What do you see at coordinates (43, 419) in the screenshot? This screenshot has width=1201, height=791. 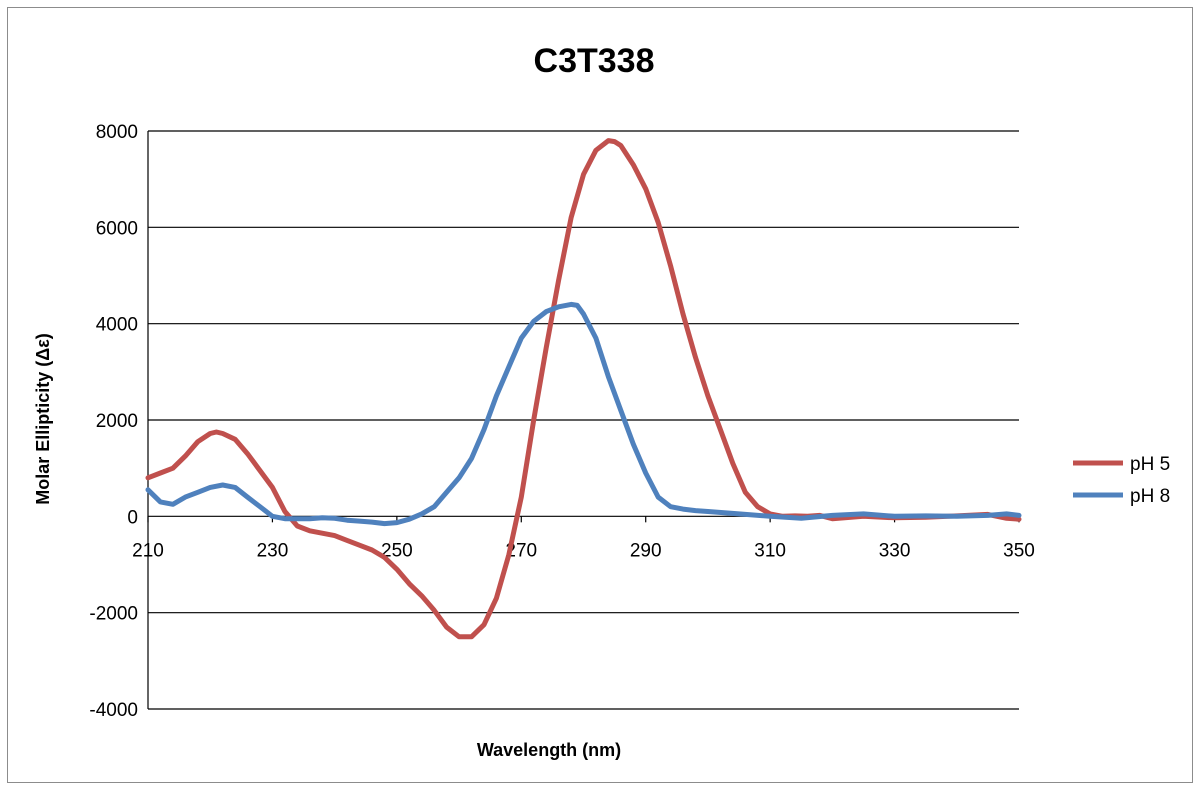 I see `y-axis-title: Molar Ellipticity (Δε)` at bounding box center [43, 419].